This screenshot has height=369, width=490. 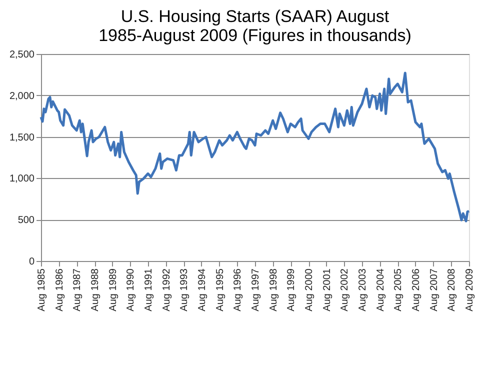 I want to click on x-tick-label: Aug 1986, so click(x=60, y=290).